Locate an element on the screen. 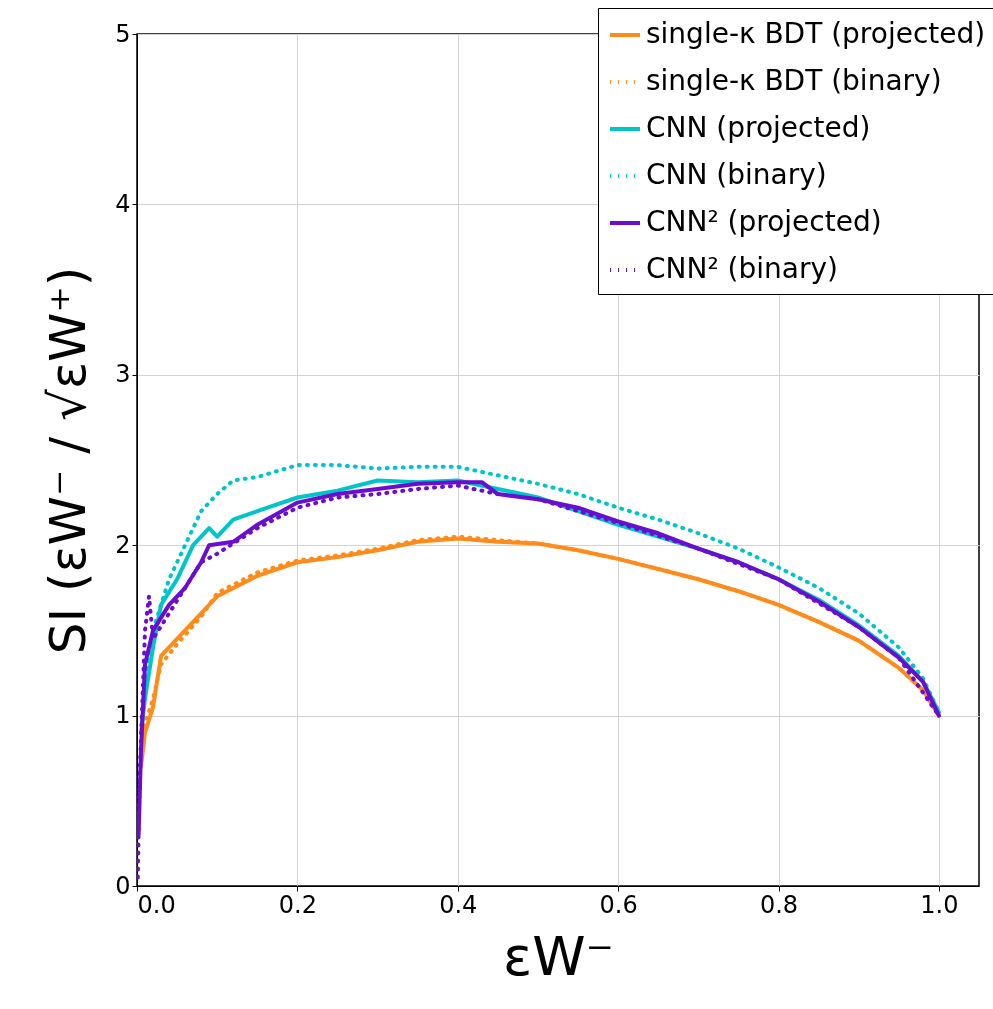 The width and height of the screenshot is (993, 1009). x-tick-label: 0.8 is located at coordinates (779, 904).